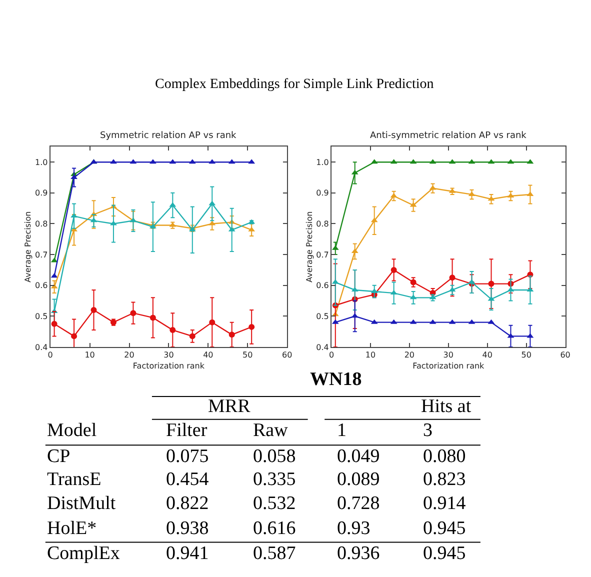  What do you see at coordinates (444, 503) in the screenshot?
I see `text: 0.914` at bounding box center [444, 503].